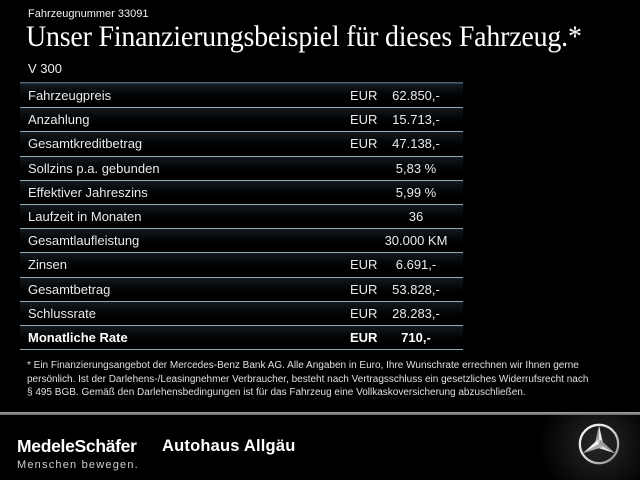 The width and height of the screenshot is (640, 480). What do you see at coordinates (88, 14) in the screenshot?
I see `vehicle-number: Fahrzeugnummer 33091` at bounding box center [88, 14].